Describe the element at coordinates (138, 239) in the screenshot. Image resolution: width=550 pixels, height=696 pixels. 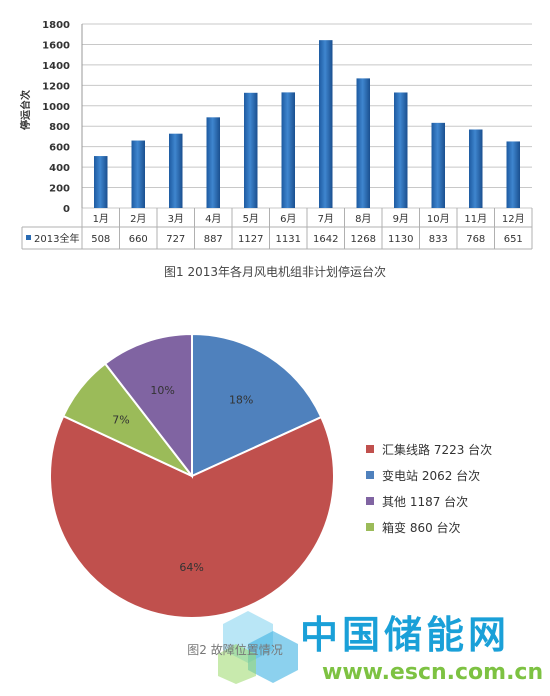
I see `data-label: 660` at that location.